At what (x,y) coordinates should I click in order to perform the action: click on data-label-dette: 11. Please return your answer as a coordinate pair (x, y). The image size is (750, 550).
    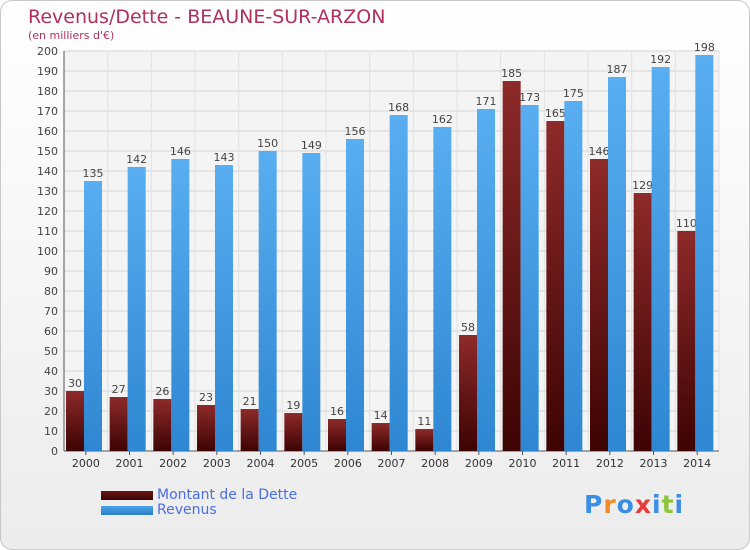
    Looking at the image, I should click on (424, 421).